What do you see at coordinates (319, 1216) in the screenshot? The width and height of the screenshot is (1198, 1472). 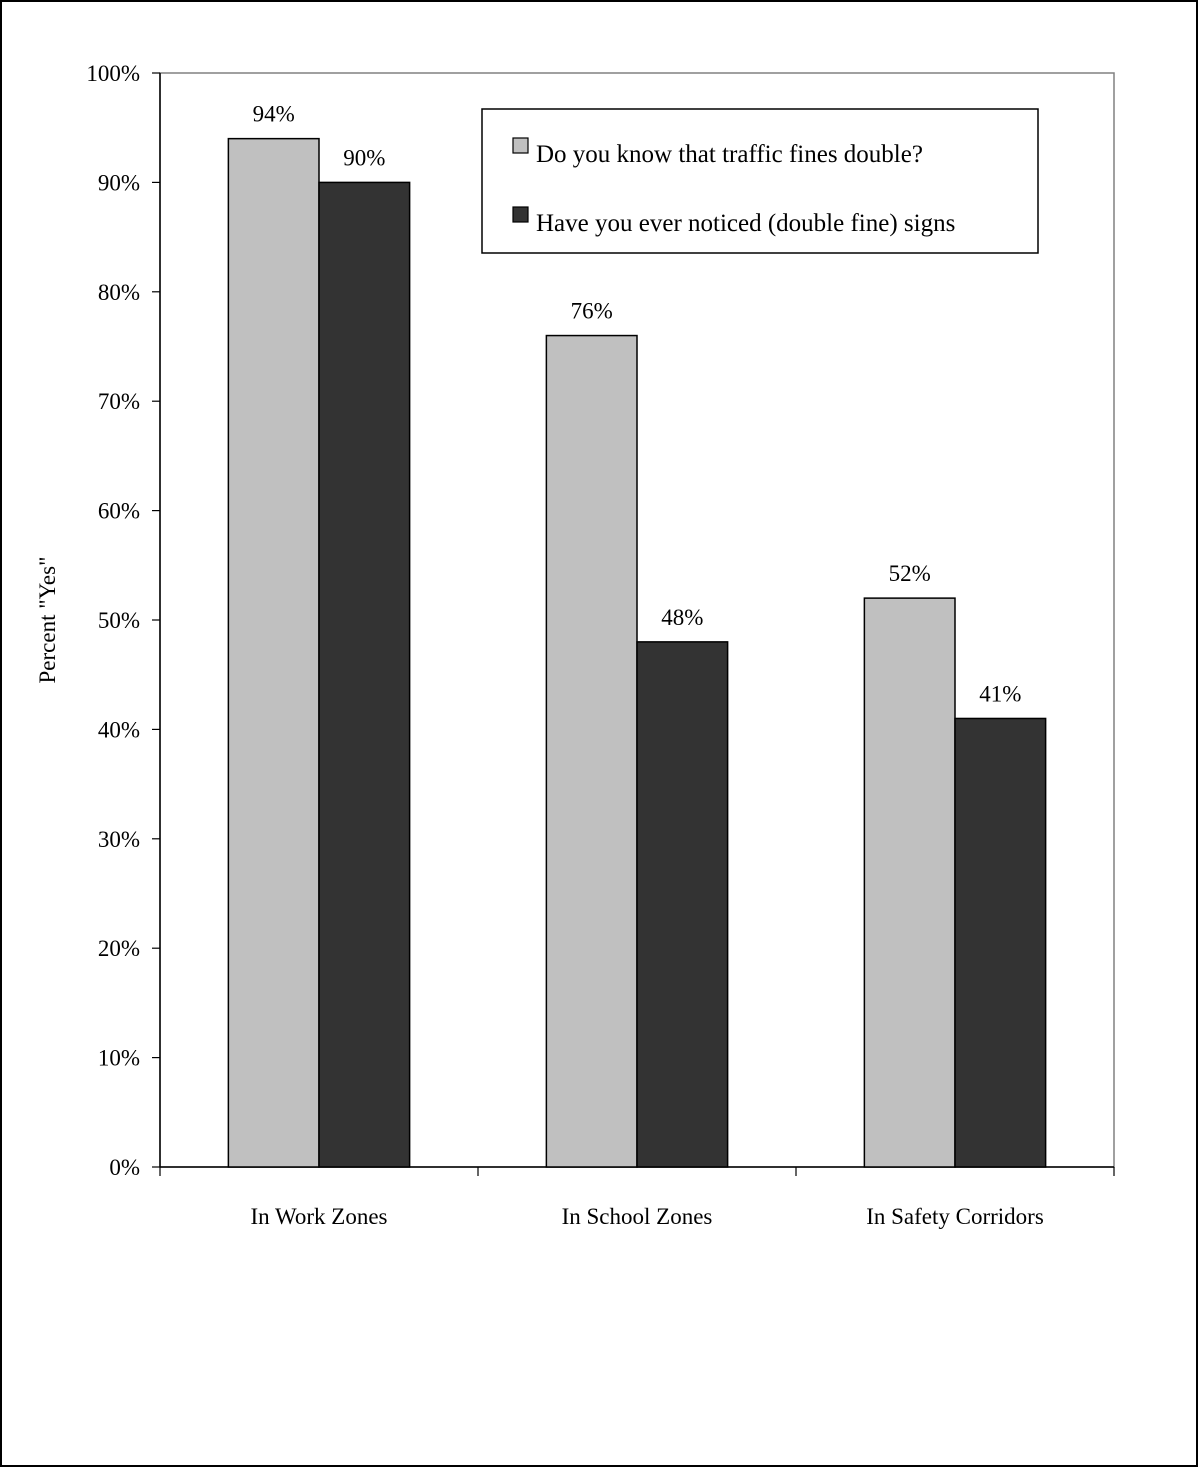 I see `x-category-label: In Work Zones` at bounding box center [319, 1216].